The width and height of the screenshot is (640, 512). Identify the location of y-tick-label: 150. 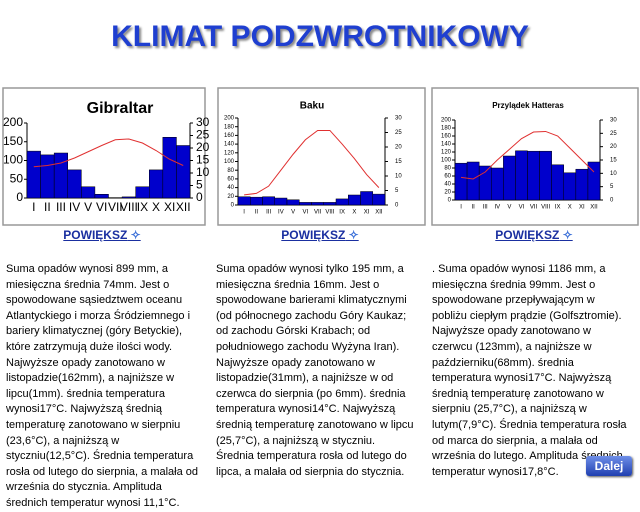
(13, 141).